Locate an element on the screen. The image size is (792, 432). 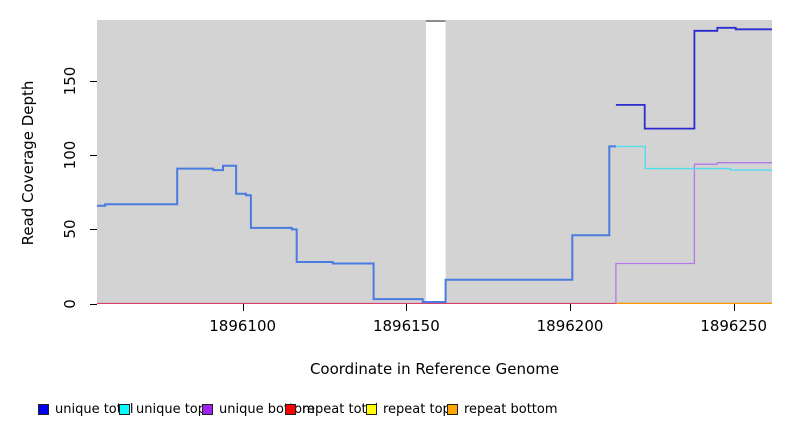
x-tick-label: 1896250 is located at coordinates (734, 326).